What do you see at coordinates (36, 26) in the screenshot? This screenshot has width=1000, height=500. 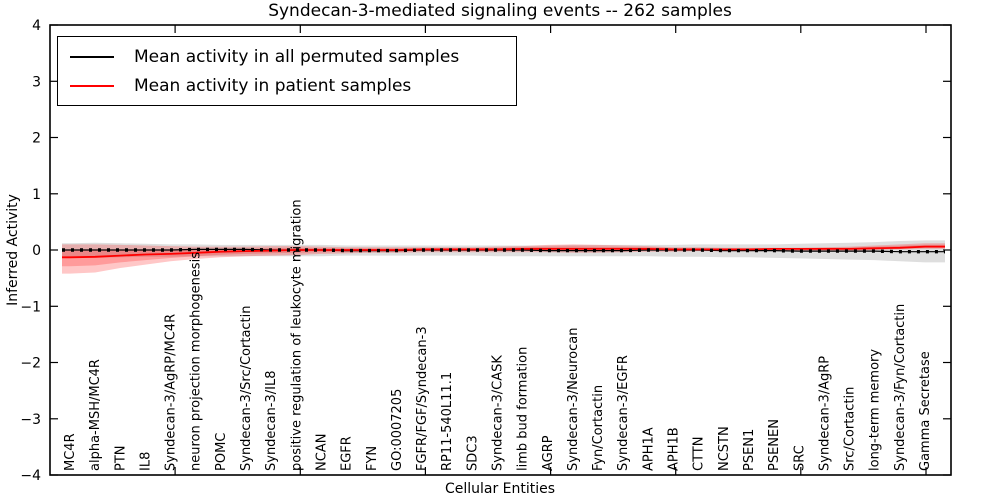 I see `y-tick-label: 4` at bounding box center [36, 26].